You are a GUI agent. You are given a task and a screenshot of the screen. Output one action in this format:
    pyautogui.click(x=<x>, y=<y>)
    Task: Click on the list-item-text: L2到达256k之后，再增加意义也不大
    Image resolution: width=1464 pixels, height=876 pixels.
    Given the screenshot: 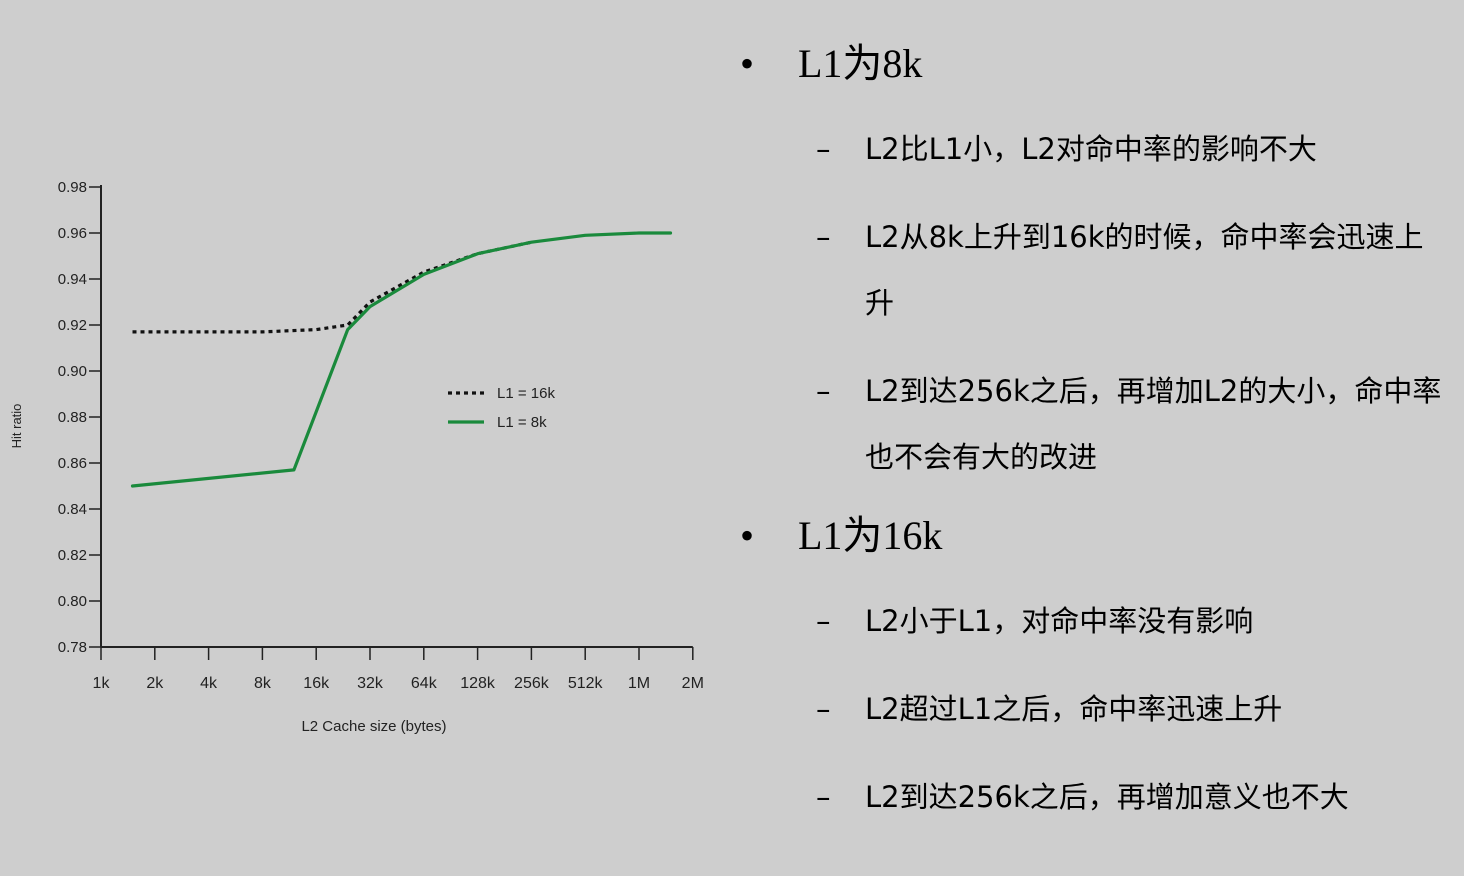 What is the action you would take?
    pyautogui.click(x=1107, y=797)
    